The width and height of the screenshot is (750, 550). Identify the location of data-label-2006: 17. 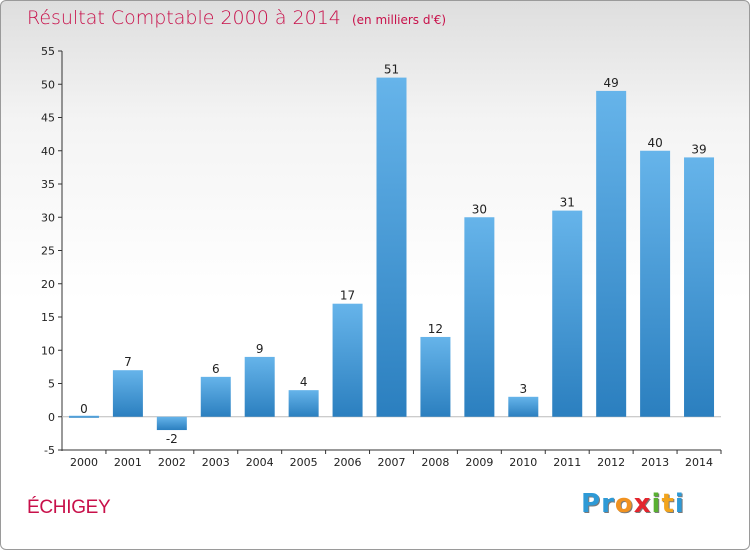
(347, 296).